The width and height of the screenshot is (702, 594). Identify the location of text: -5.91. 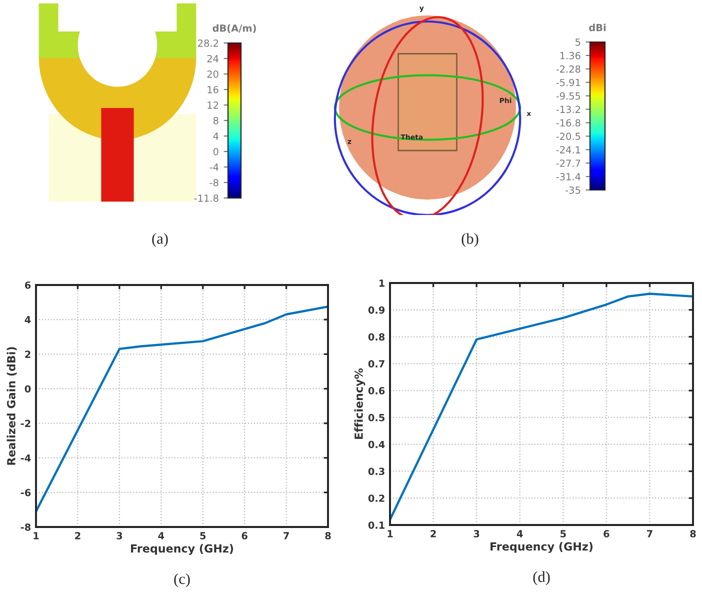
(568, 82).